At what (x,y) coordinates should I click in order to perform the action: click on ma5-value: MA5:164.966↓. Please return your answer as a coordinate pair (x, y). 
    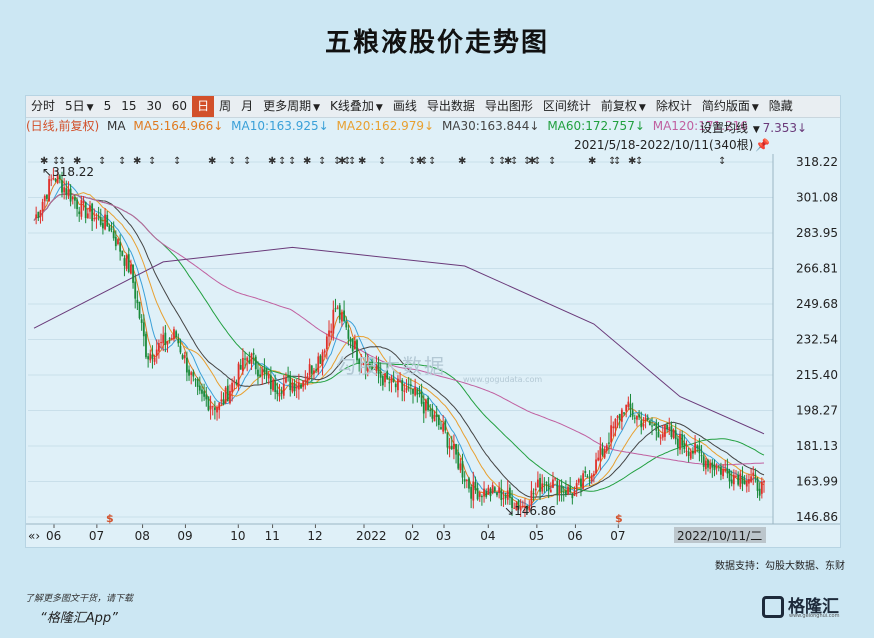
    Looking at the image, I should click on (178, 126).